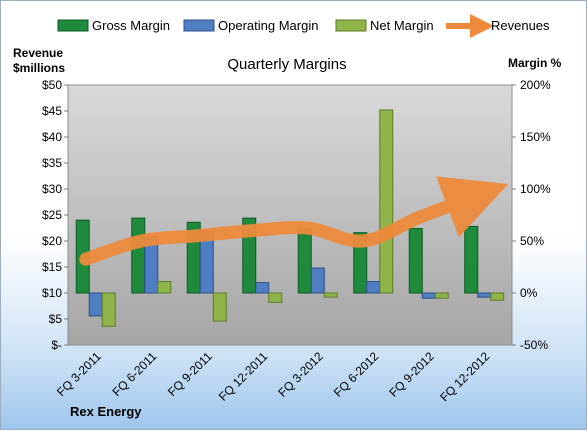 This screenshot has width=587, height=431. I want to click on legend-label-net-margin: Net Margin, so click(402, 25).